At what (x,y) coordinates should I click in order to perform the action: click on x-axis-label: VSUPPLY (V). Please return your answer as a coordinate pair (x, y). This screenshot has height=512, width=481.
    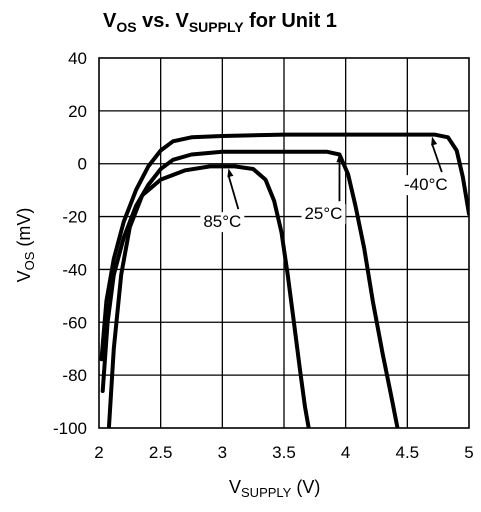
    Looking at the image, I should click on (274, 488).